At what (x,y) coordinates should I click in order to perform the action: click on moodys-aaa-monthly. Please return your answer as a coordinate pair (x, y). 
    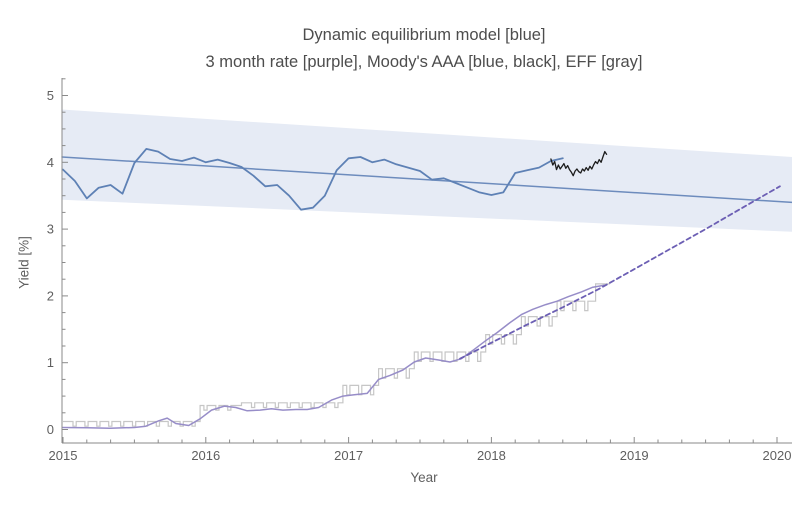
    Looking at the image, I should click on (313, 179).